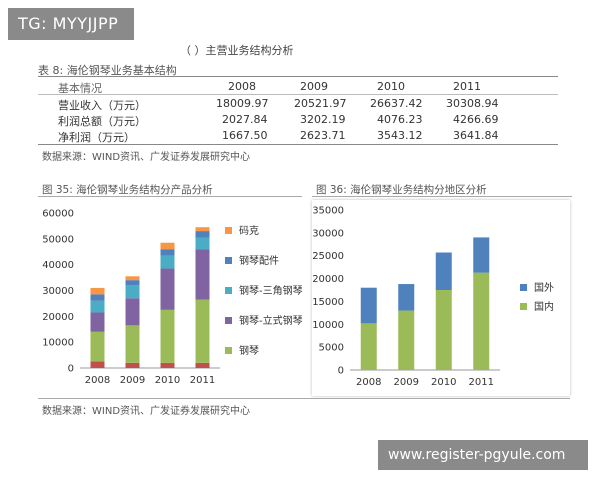 Image resolution: width=600 pixels, height=480 pixels. Describe the element at coordinates (476, 119) in the screenshot. I see `table-cell: 4266.69` at that location.